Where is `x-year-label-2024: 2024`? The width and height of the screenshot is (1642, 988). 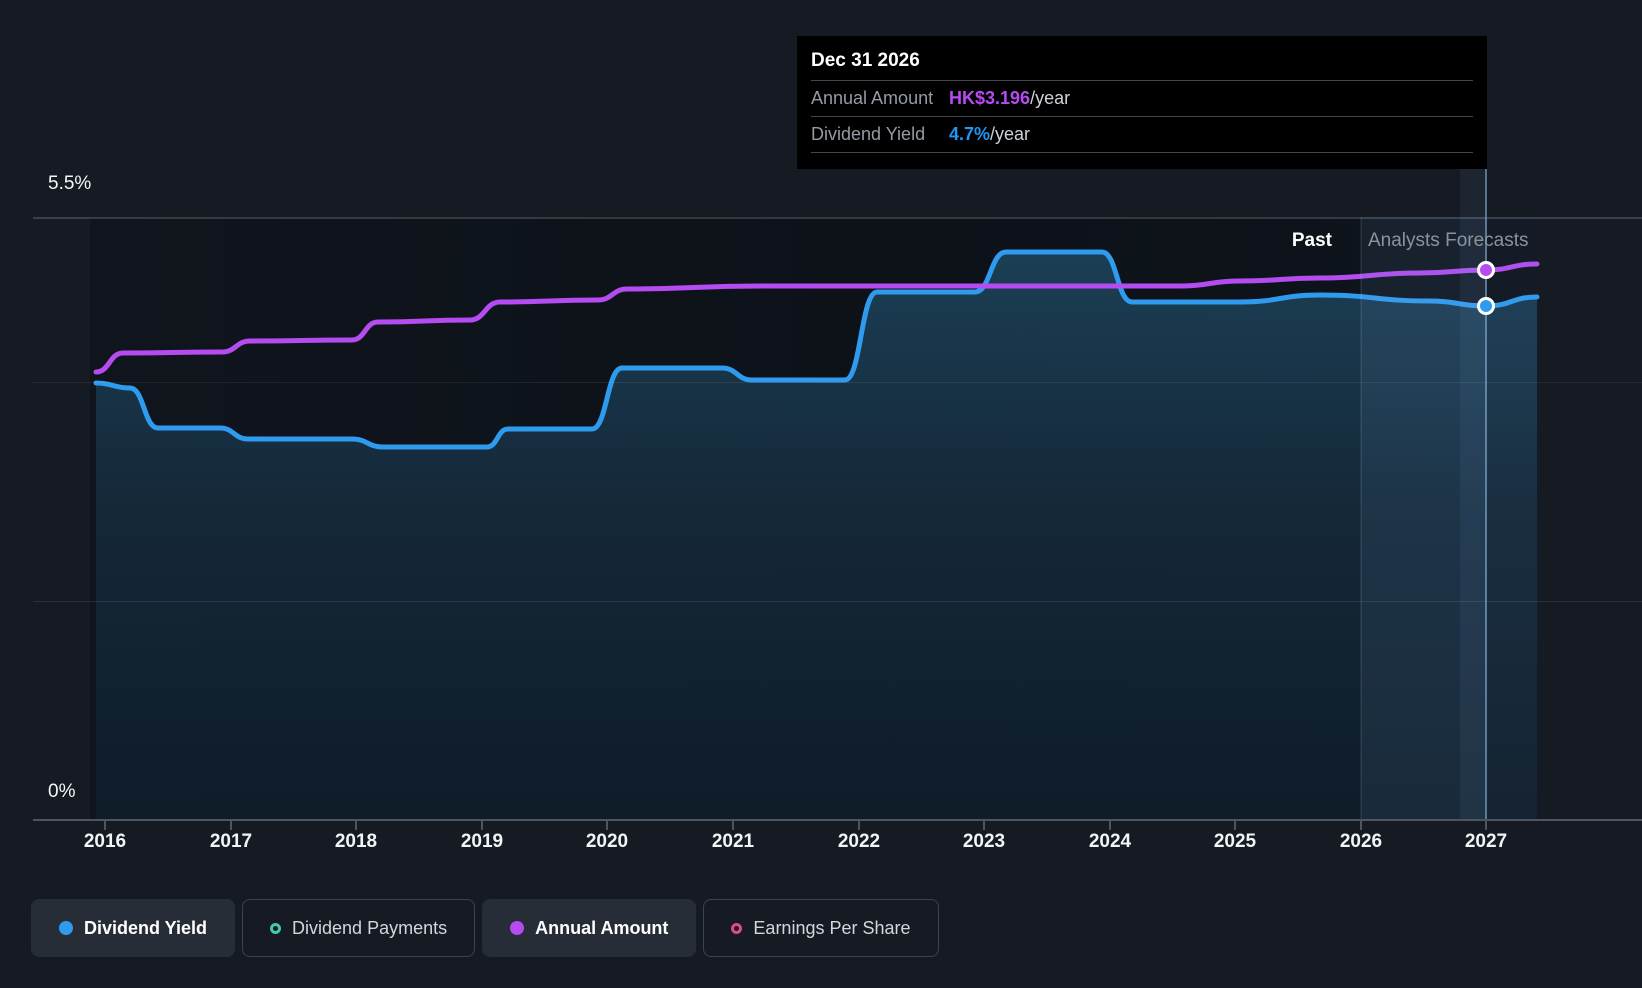 x-year-label-2024: 2024 is located at coordinates (1110, 841).